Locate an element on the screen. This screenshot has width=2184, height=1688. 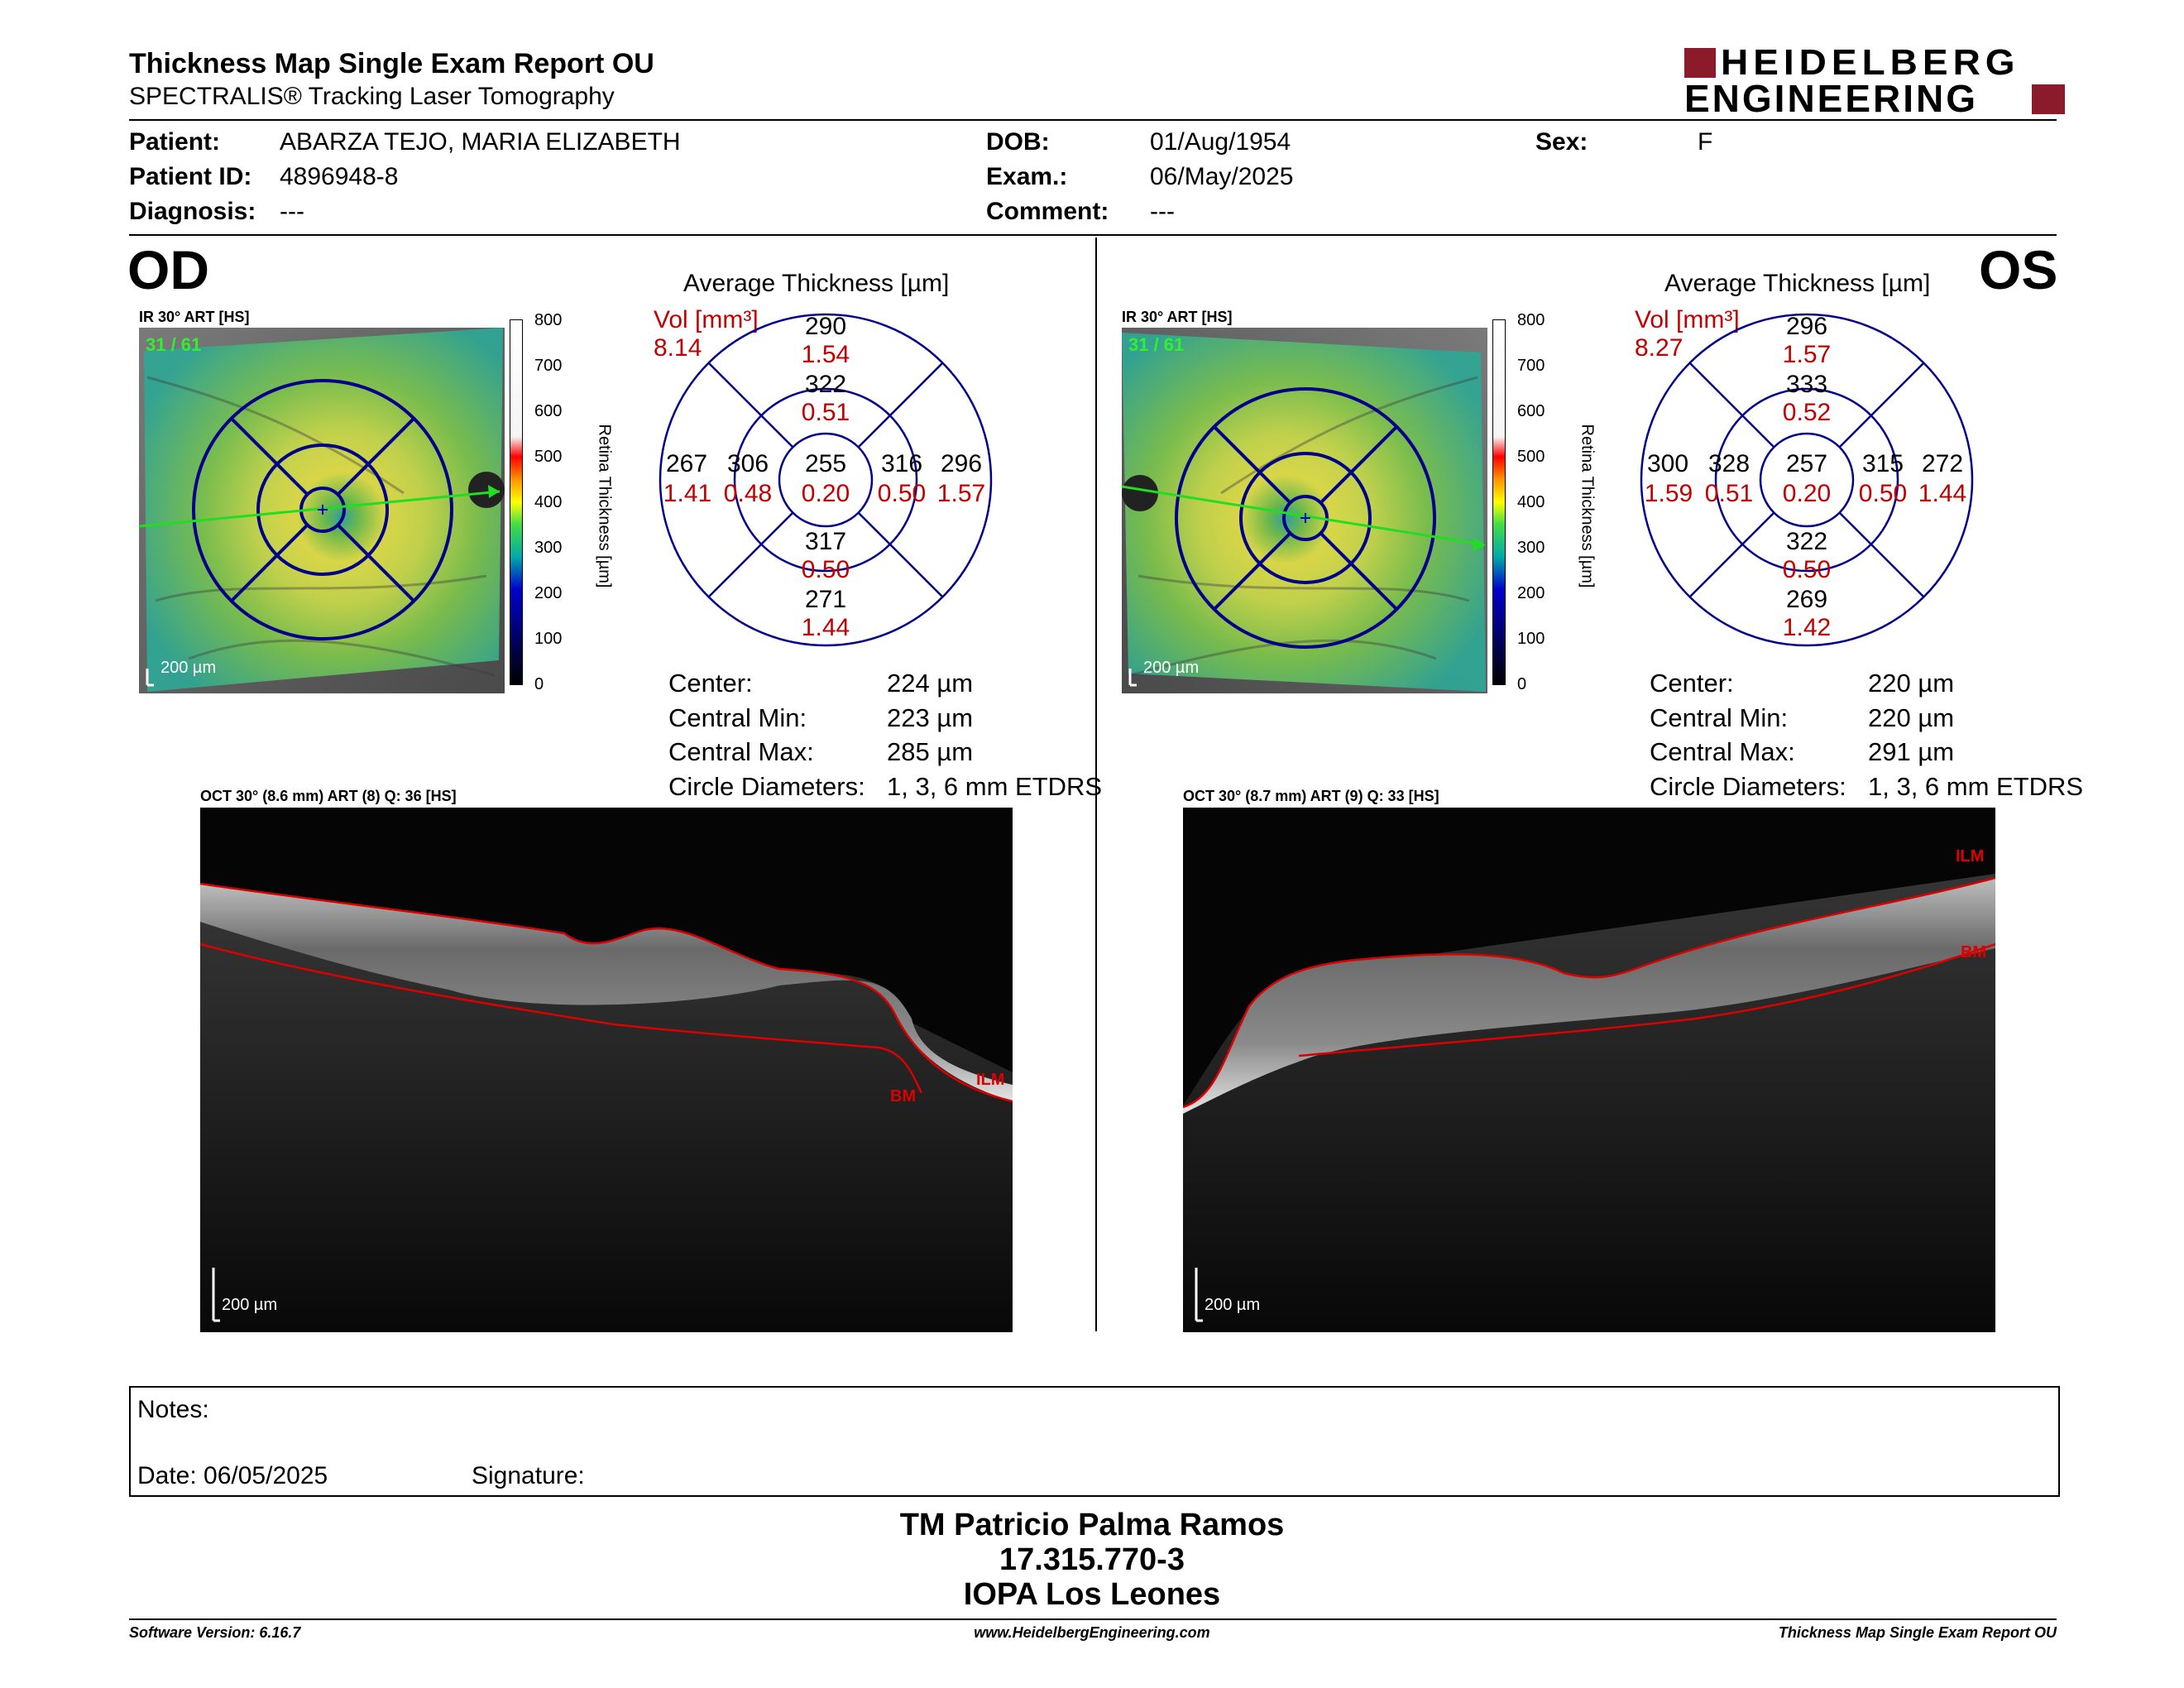
sex-value: F is located at coordinates (1705, 142).